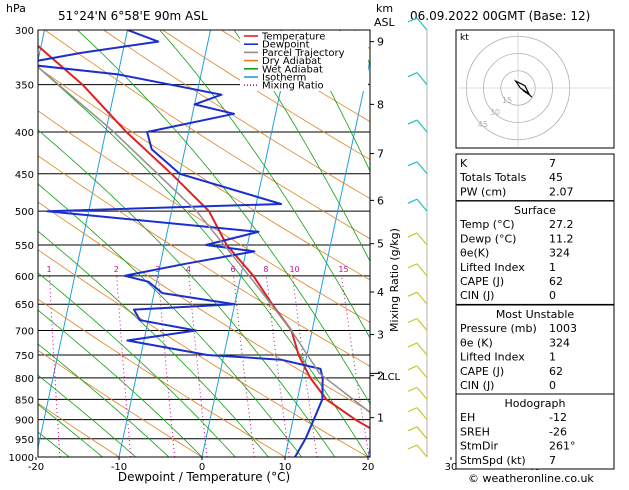  I want to click on mixing-ratio-tick-label: 8, so click(265, 269).